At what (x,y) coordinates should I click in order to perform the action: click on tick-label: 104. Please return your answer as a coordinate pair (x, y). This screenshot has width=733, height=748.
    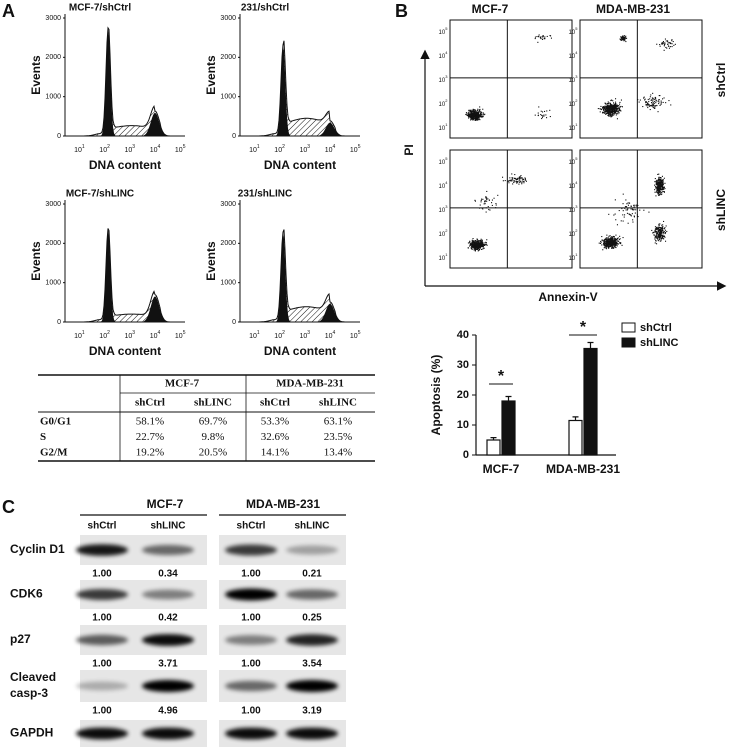
    Looking at the image, I should click on (444, 55).